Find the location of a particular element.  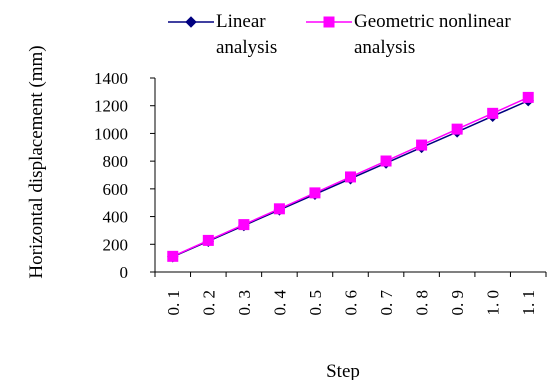

x-tick-label: 0. 4 is located at coordinates (279, 303).